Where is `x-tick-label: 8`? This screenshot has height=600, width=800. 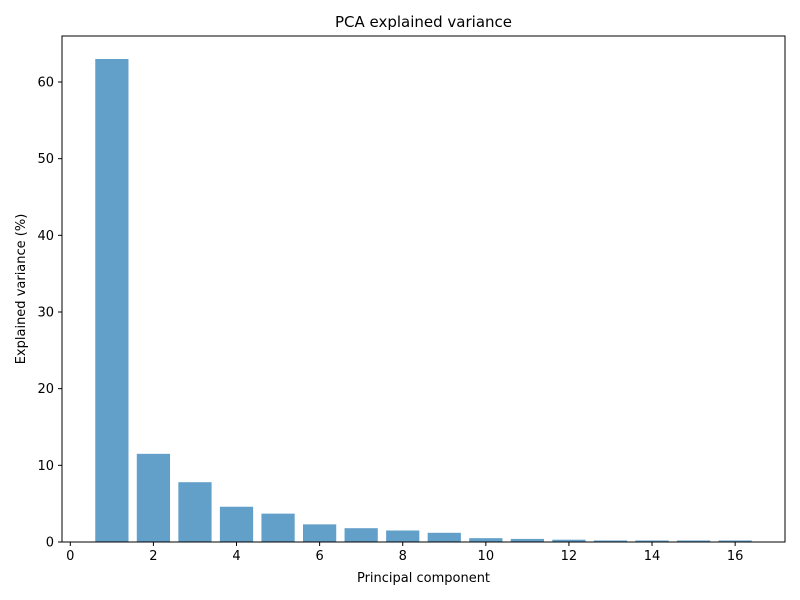
x-tick-label: 8 is located at coordinates (403, 556).